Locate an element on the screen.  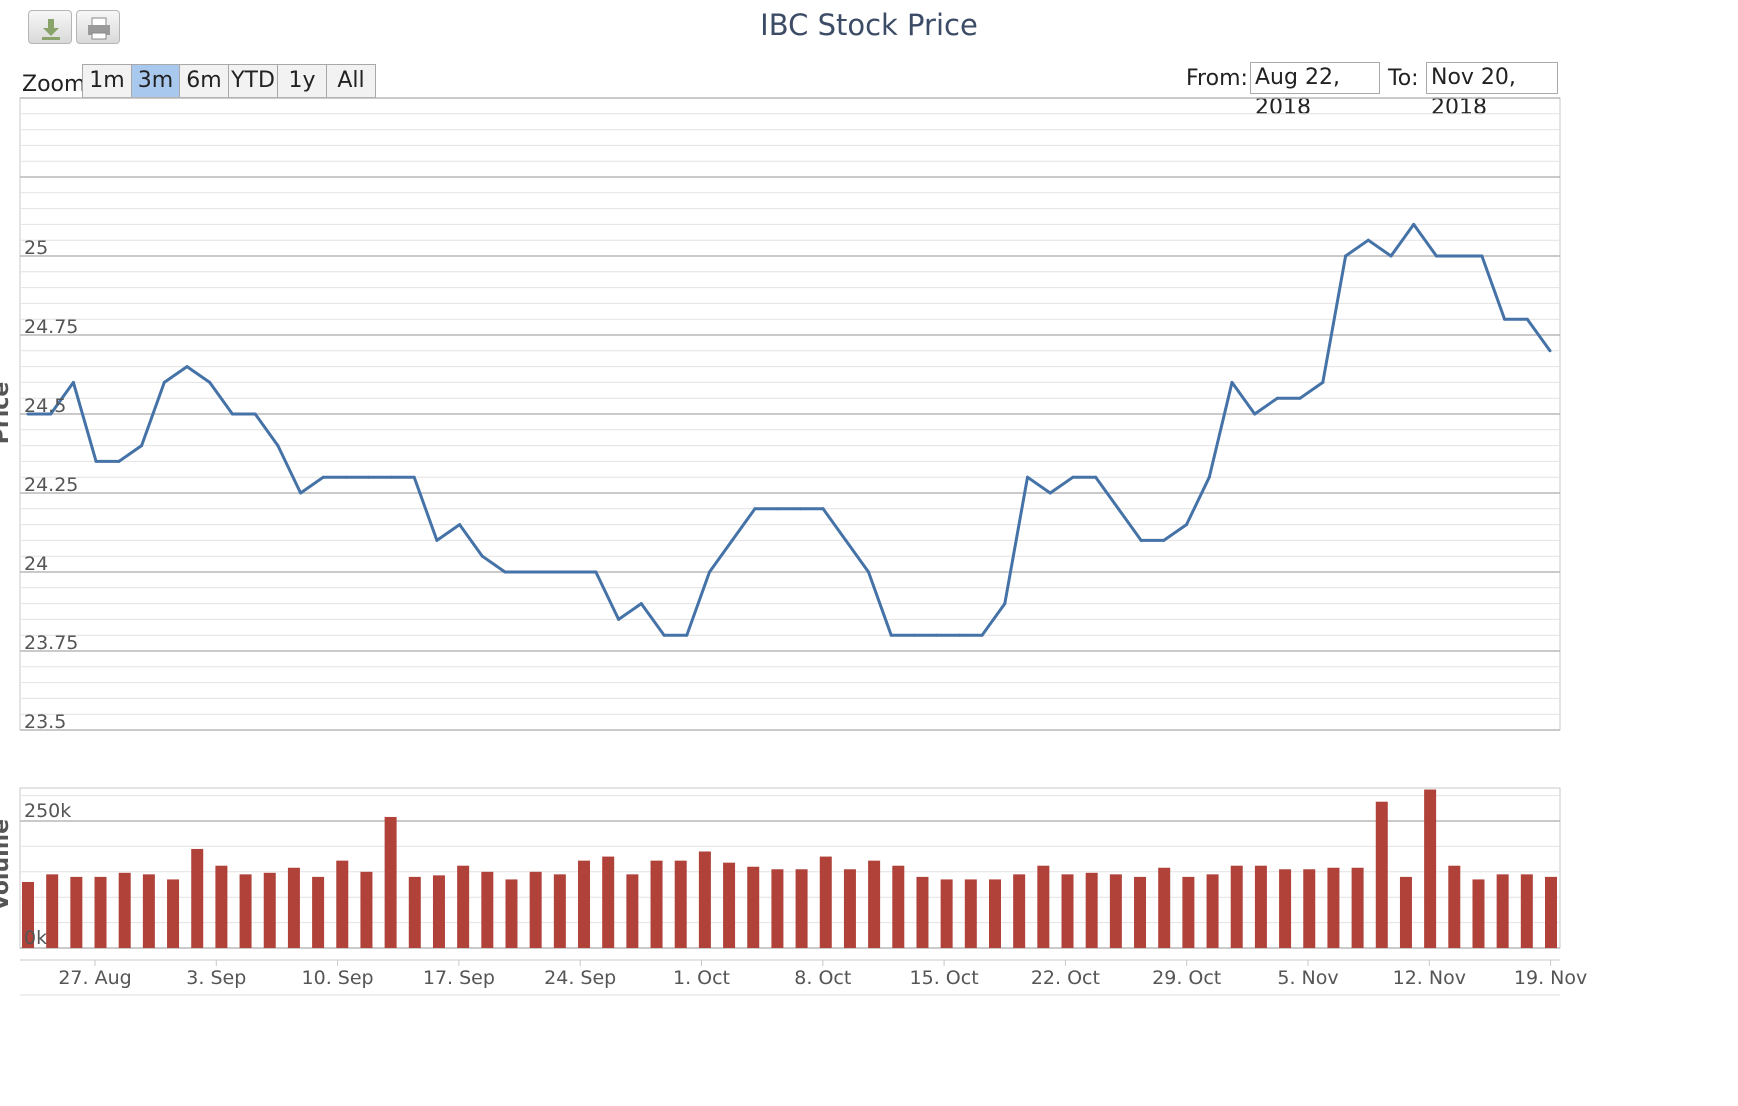
to-date-input: Nov 20, 2018 is located at coordinates (1492, 91).